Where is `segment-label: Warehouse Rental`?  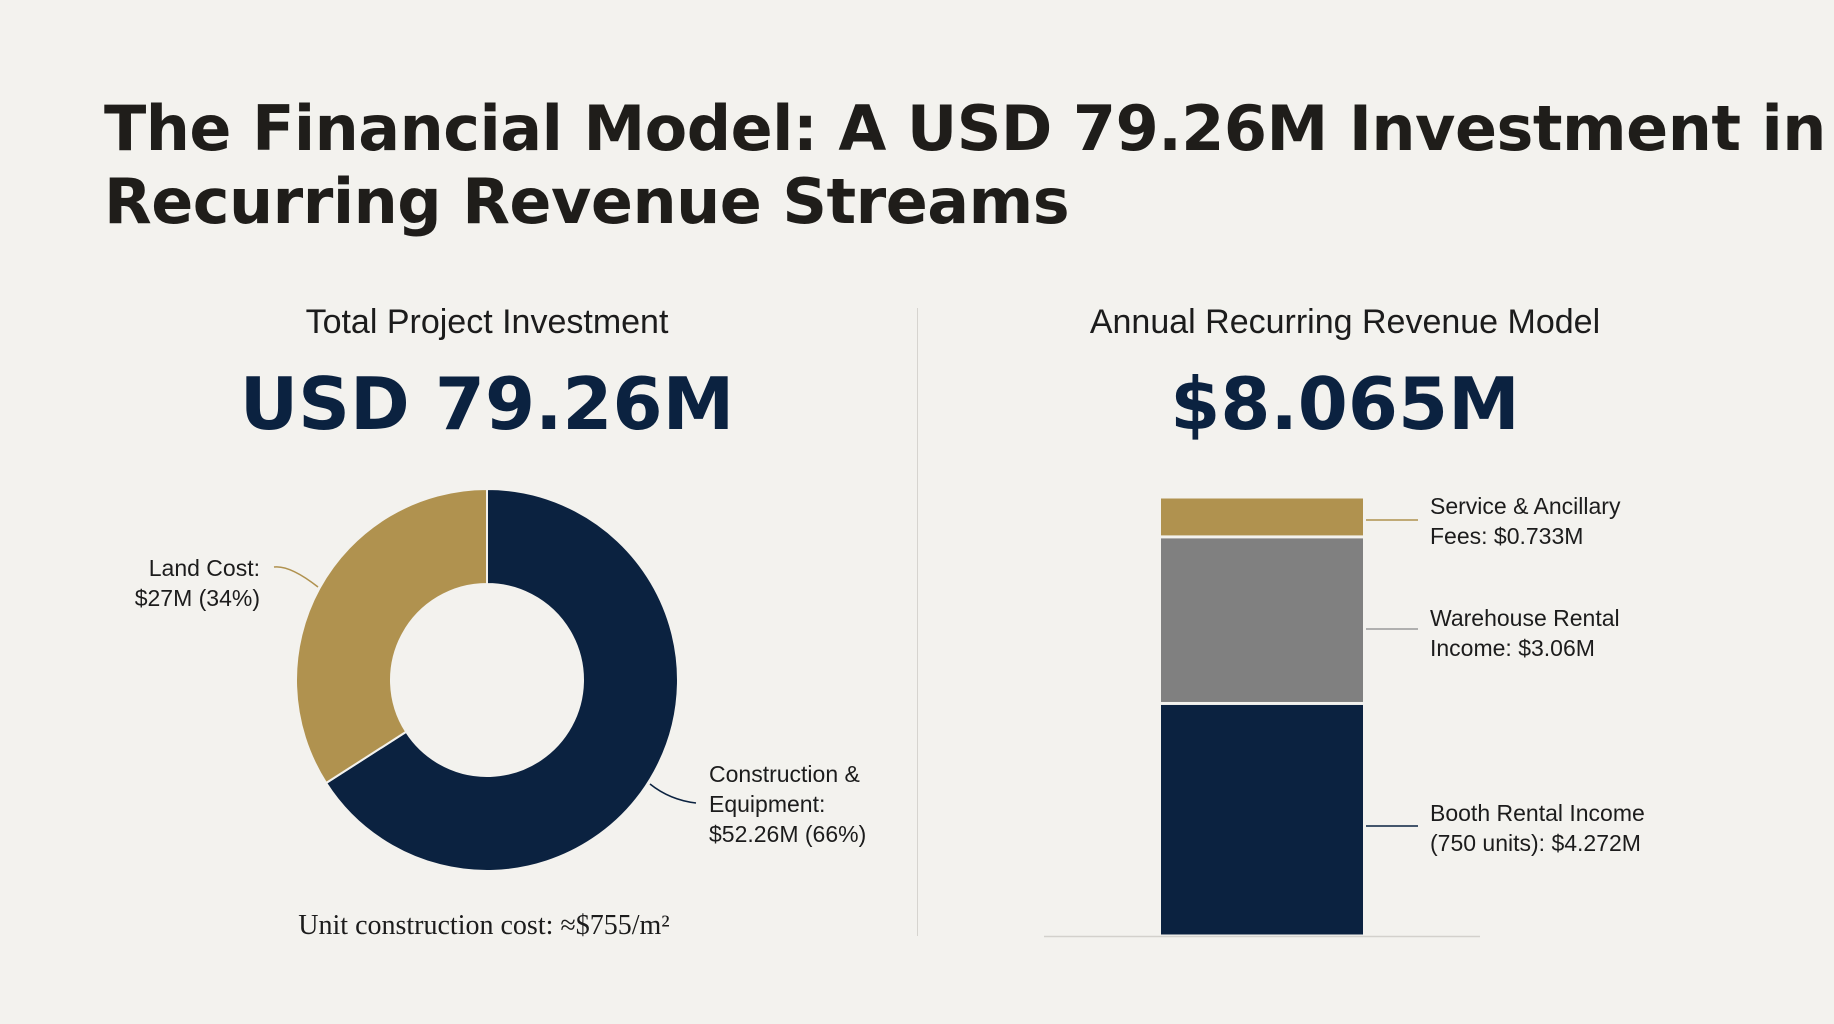 segment-label: Warehouse Rental is located at coordinates (1525, 618).